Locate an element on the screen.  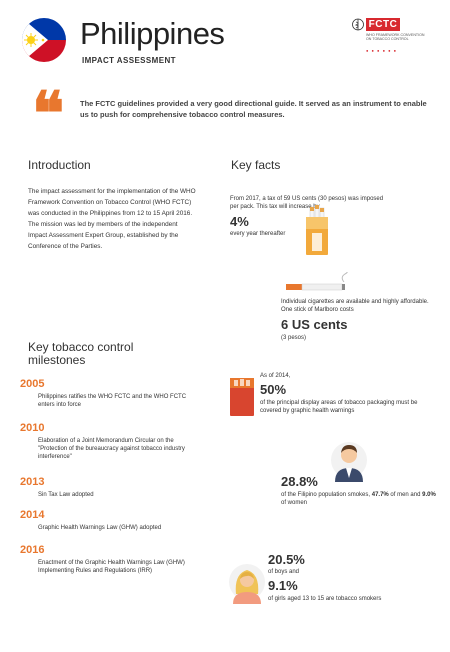
milestones-heading: Key tobacco control milestones is located at coordinates (81, 353).